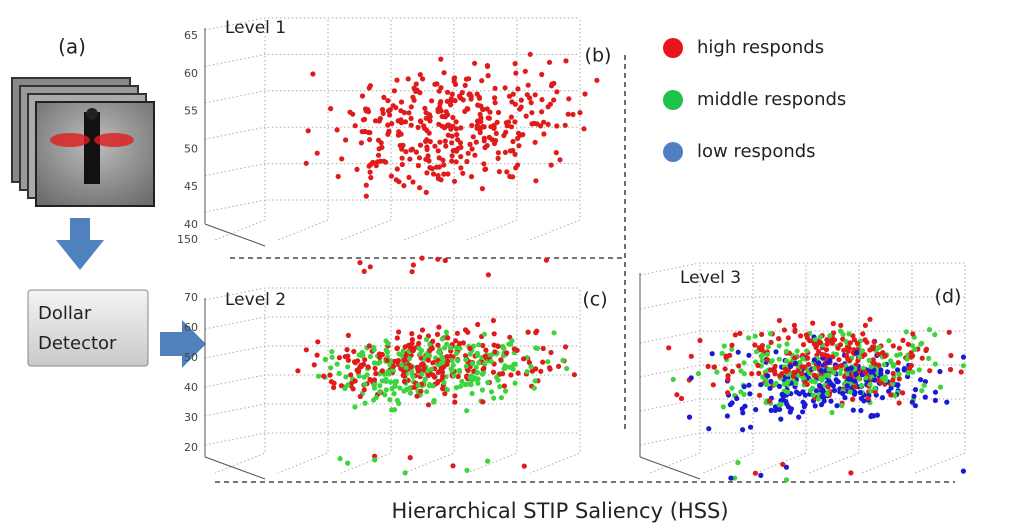  Describe the element at coordinates (756, 151) in the screenshot. I see `legend-label: low responds` at that location.